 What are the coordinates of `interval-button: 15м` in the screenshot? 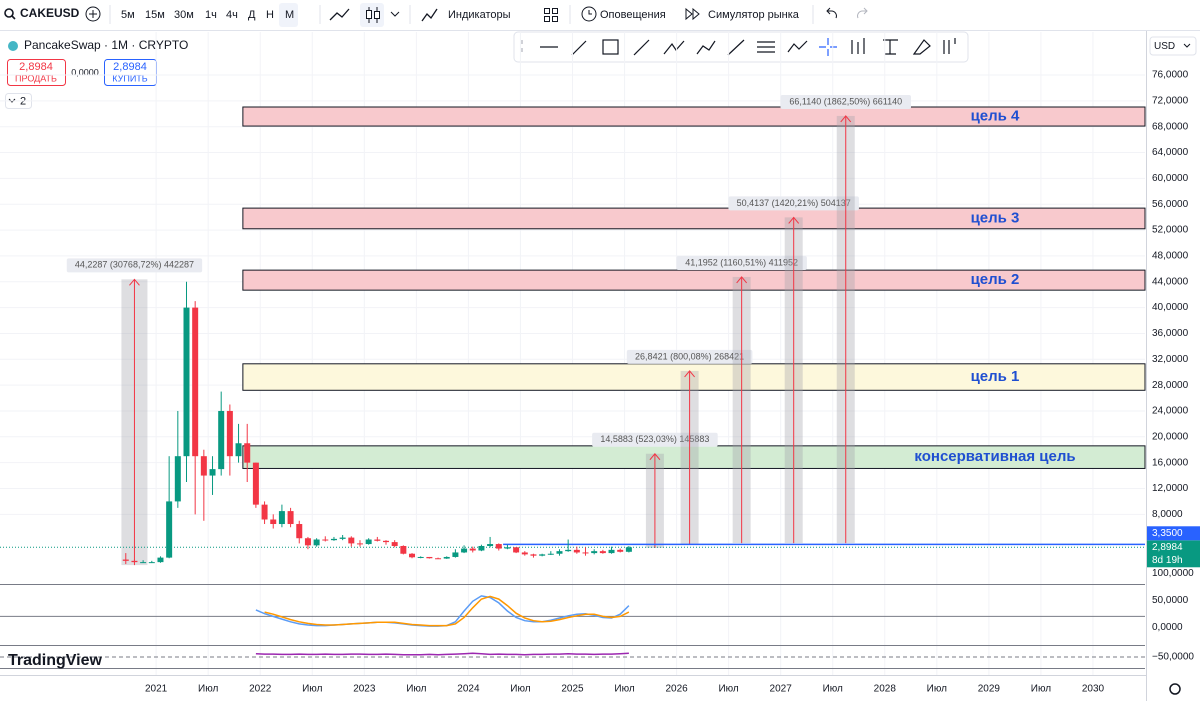 It's located at (155, 15).